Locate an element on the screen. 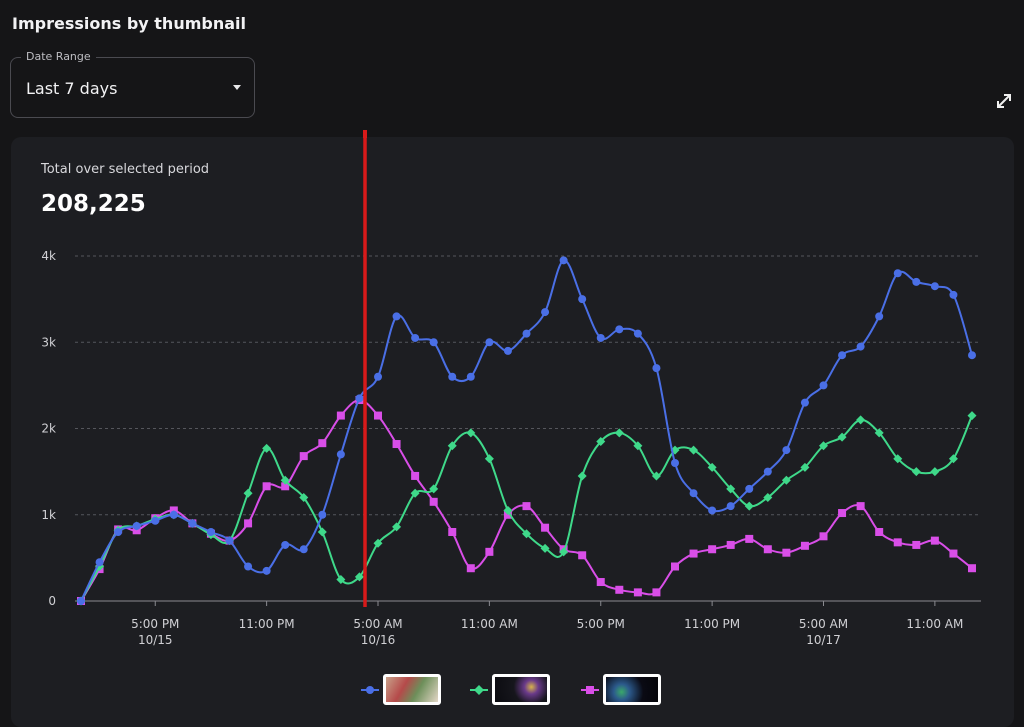  y-tick-label: 3k is located at coordinates (48, 342).